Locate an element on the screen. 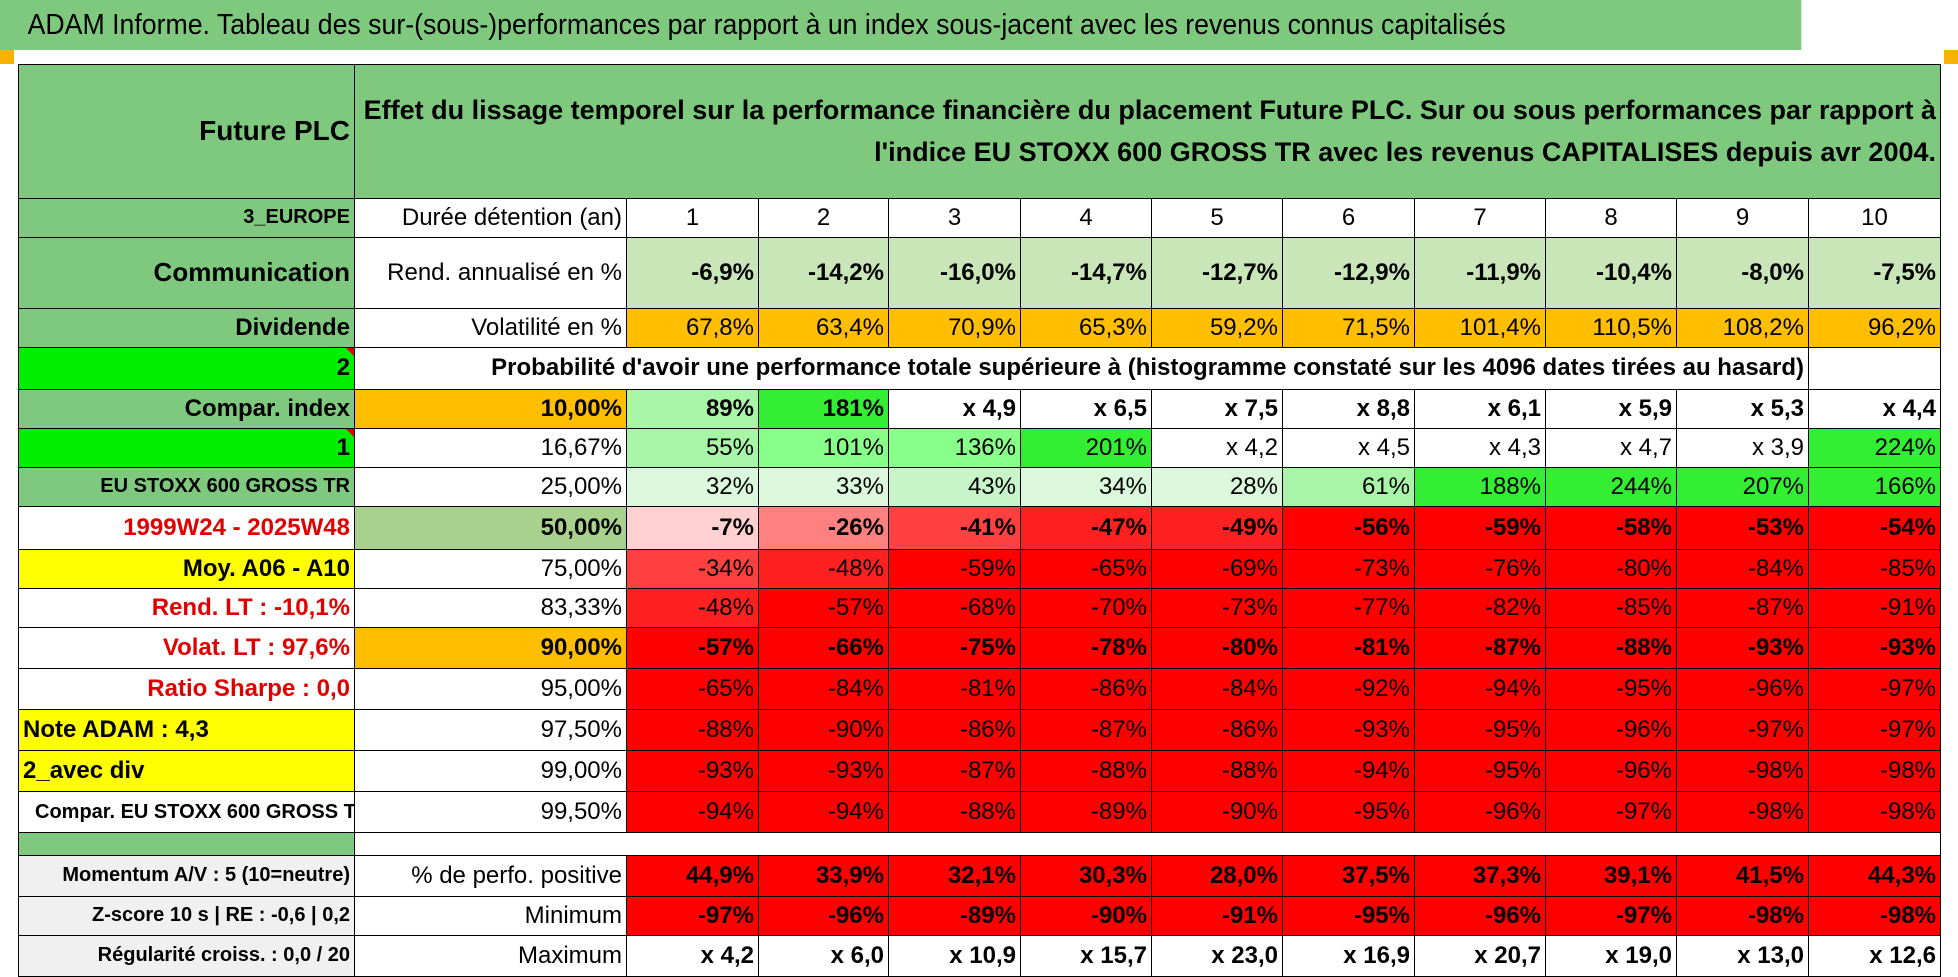 This screenshot has height=977, width=1958. prob-cell: 166% is located at coordinates (1874, 486).